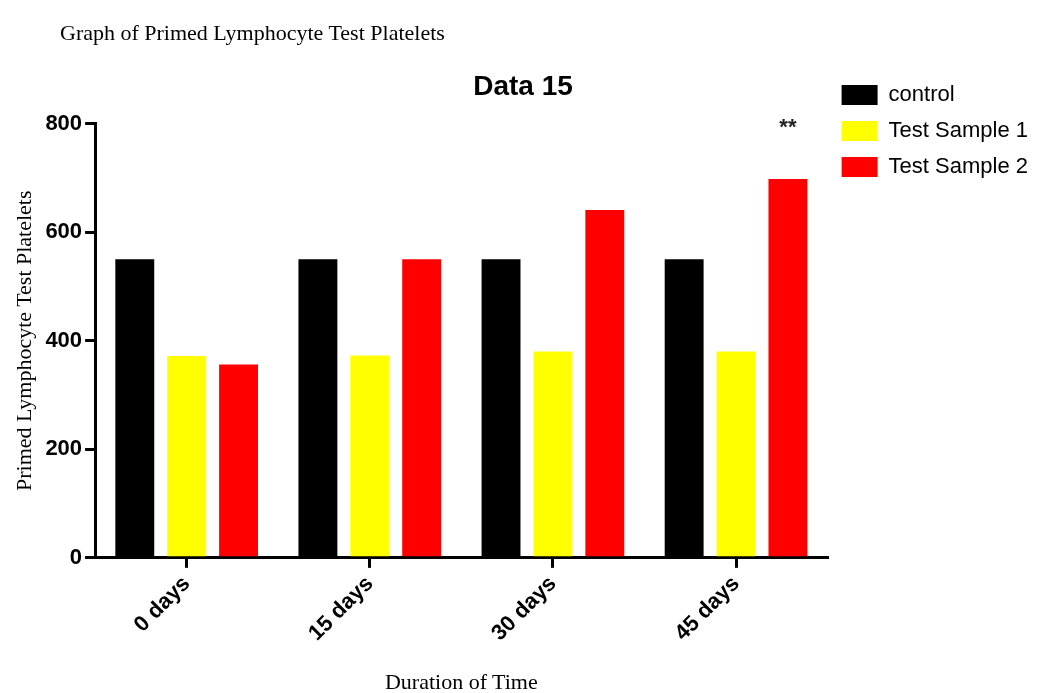 This screenshot has height=693, width=1054. Describe the element at coordinates (461, 680) in the screenshot. I see `x-axis-title: Duration of Time` at that location.